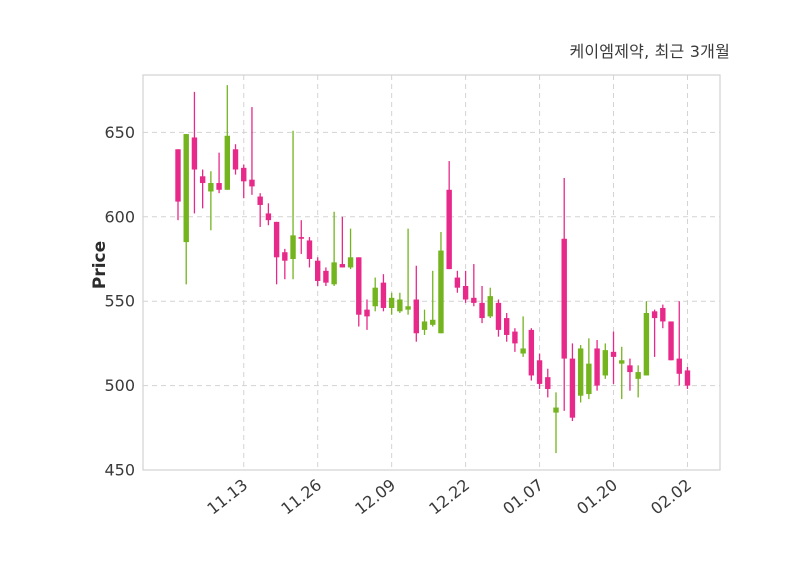 The width and height of the screenshot is (800, 575). What do you see at coordinates (227, 496) in the screenshot?
I see `x-tick-label: 11.13` at bounding box center [227, 496].